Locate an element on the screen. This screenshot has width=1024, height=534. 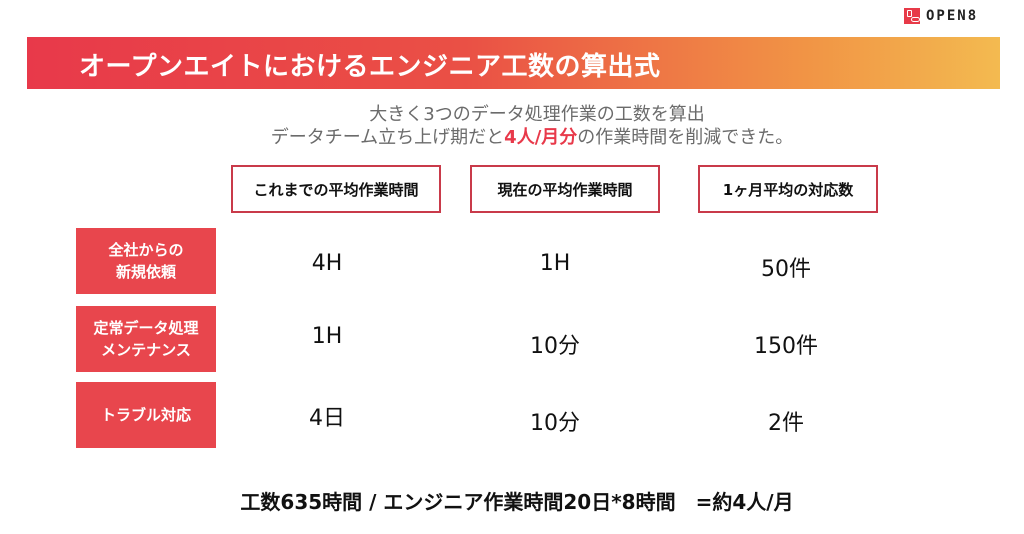
subtitle-line-2: データチーム立ち上げ期だと4人/月分の作業時間を削減できた。 is located at coordinates (512, 136).